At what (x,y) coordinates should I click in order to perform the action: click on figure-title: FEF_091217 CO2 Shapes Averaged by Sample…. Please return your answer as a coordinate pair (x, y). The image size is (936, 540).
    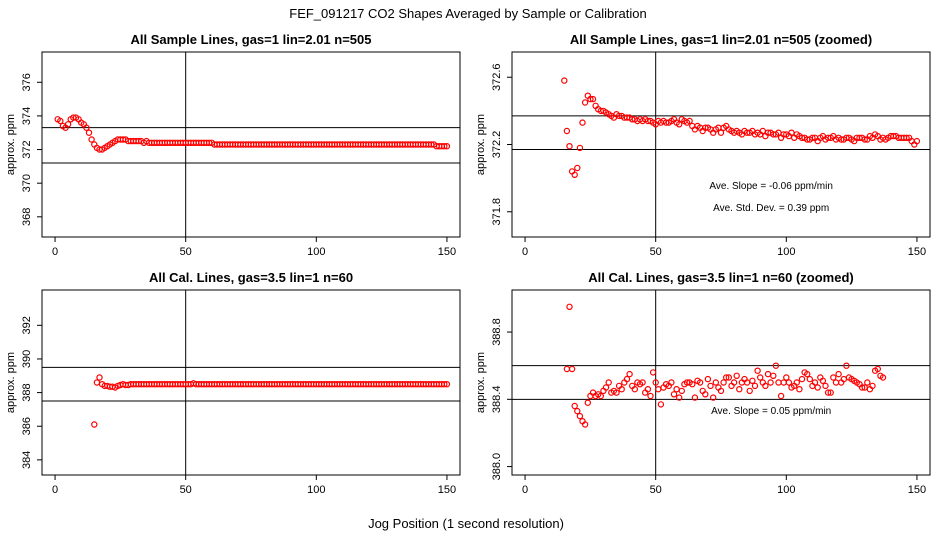
    Looking at the image, I should click on (467, 13).